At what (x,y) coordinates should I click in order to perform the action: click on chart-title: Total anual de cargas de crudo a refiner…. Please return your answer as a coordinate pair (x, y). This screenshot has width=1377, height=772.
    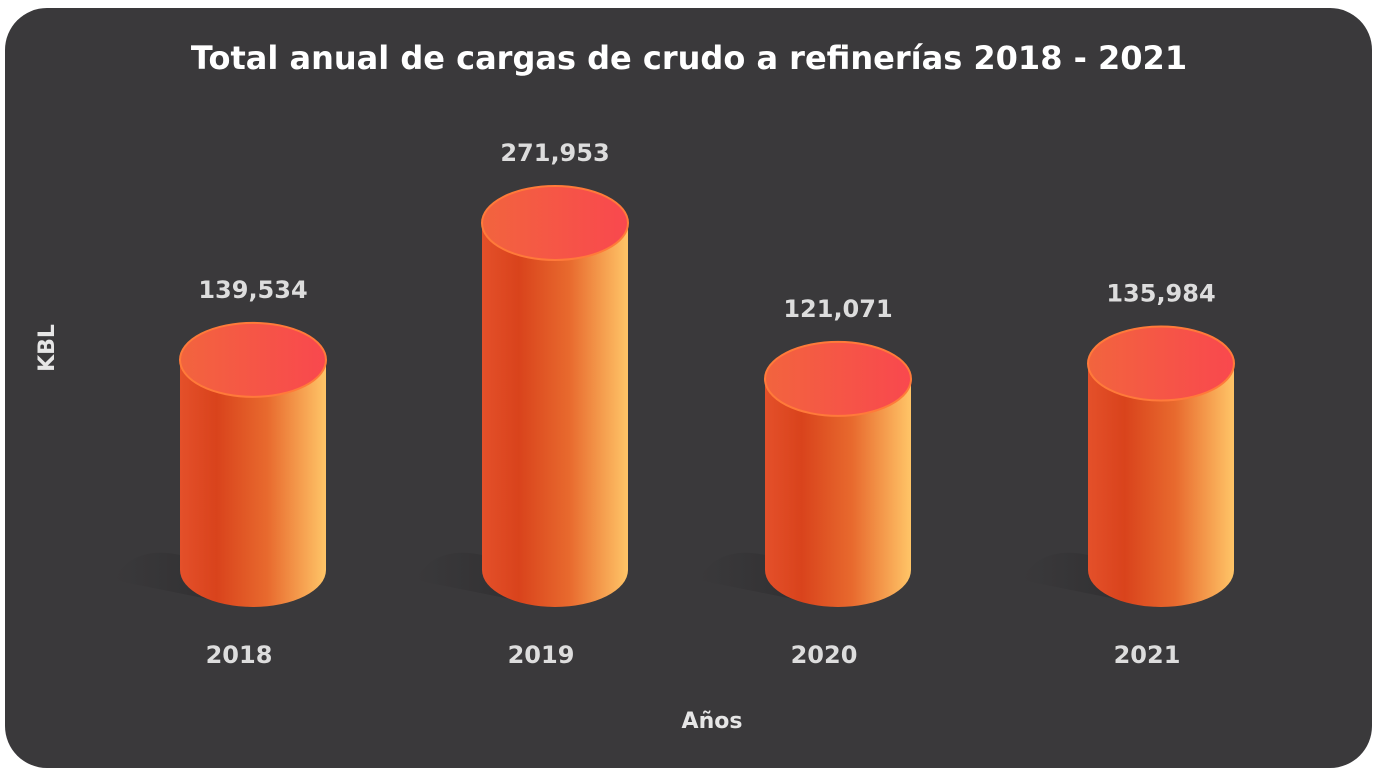
    Looking at the image, I should click on (689, 58).